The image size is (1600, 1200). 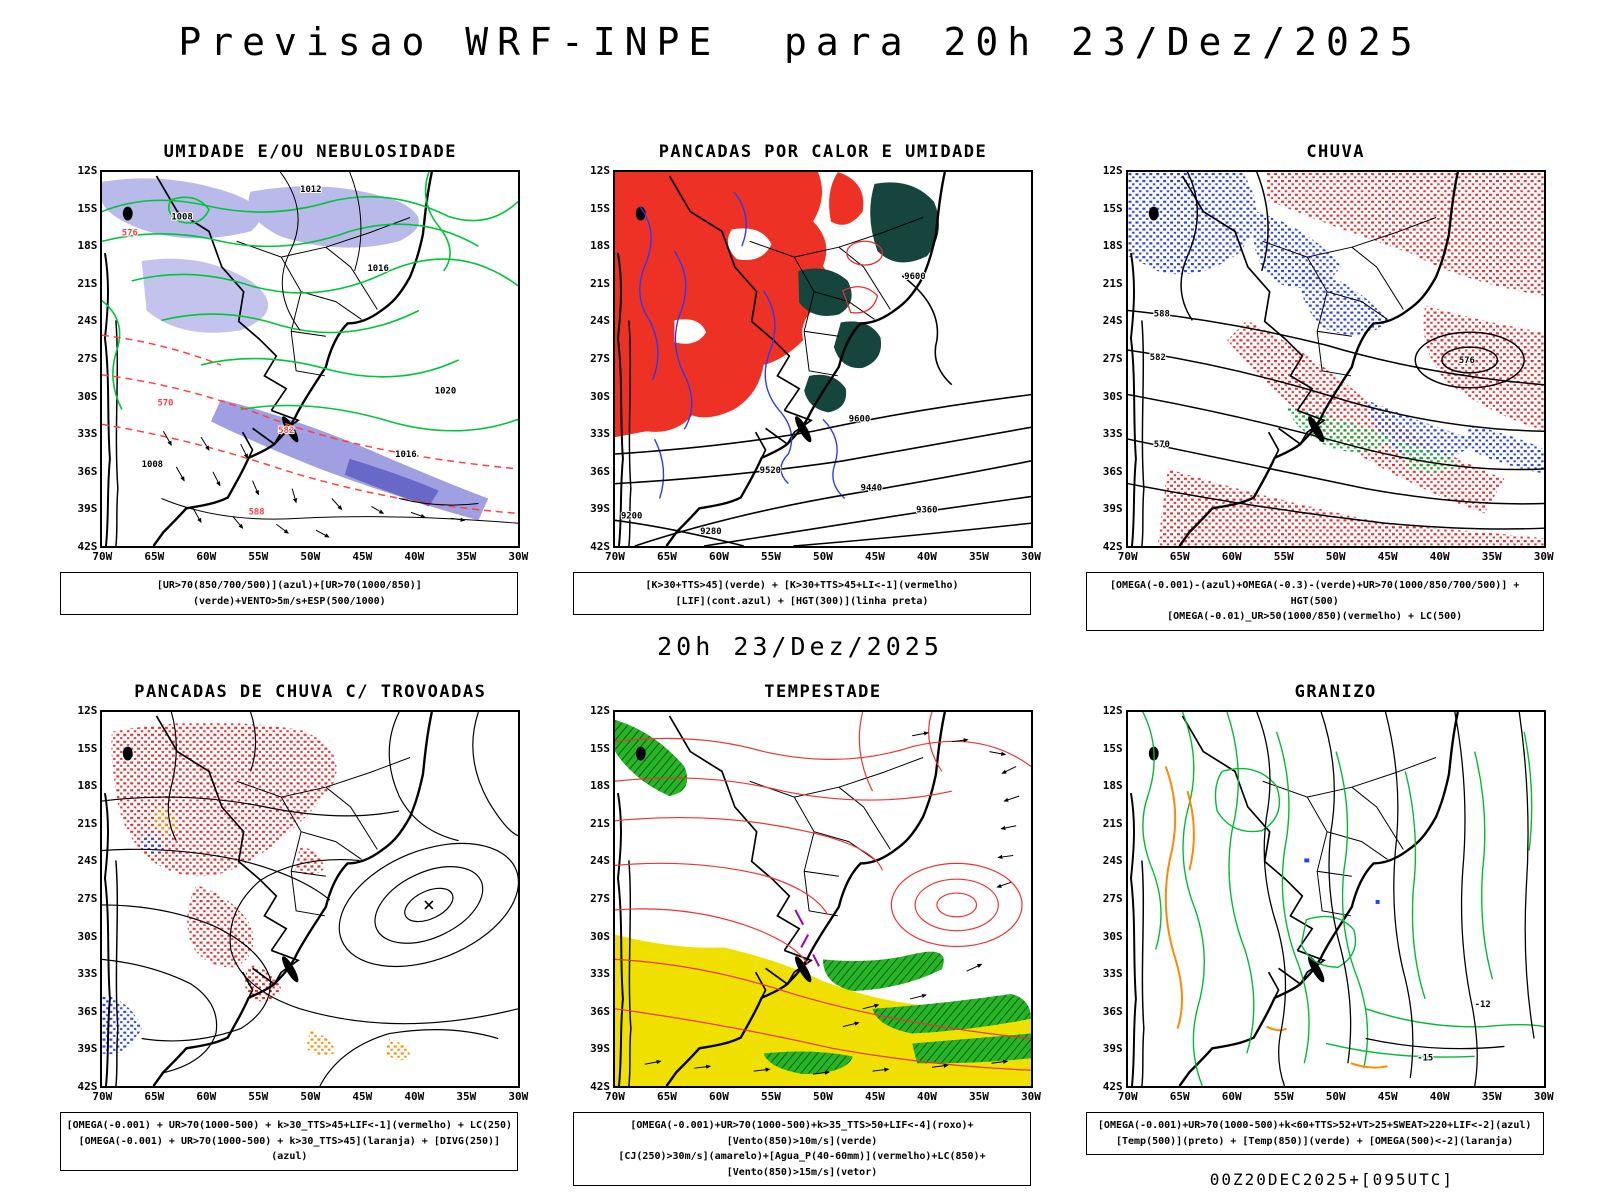 I want to click on svg-text: 570, so click(x=1161, y=445).